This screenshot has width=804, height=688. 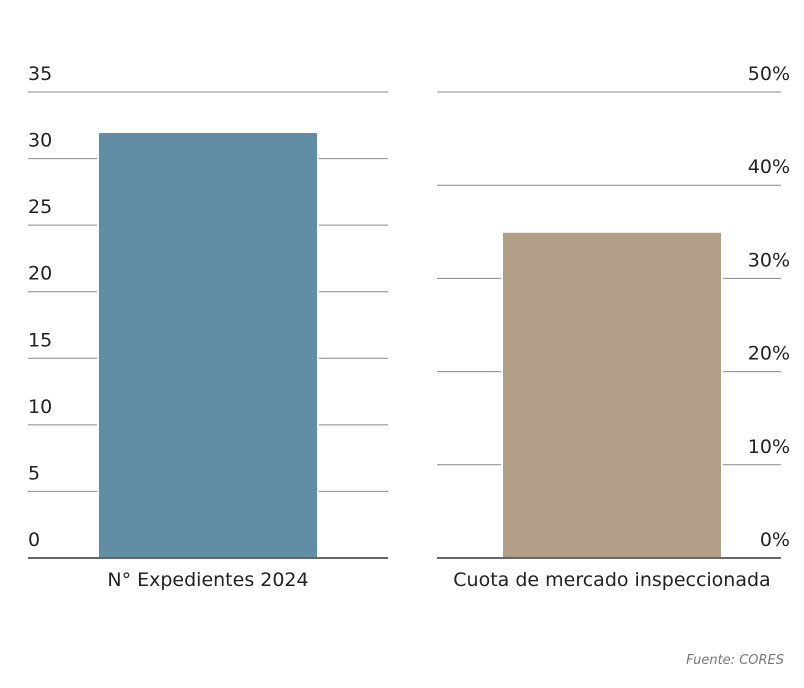 I want to click on y-tick-label: 30%, so click(x=769, y=260).